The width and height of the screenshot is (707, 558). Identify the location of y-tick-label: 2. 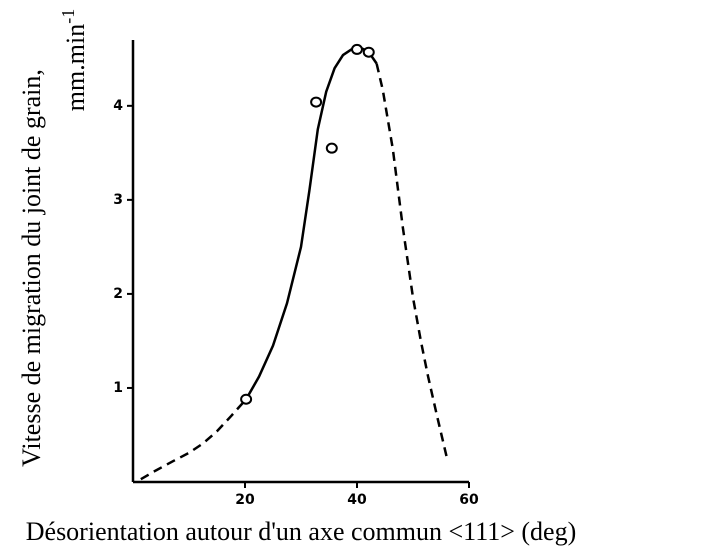
(118, 294).